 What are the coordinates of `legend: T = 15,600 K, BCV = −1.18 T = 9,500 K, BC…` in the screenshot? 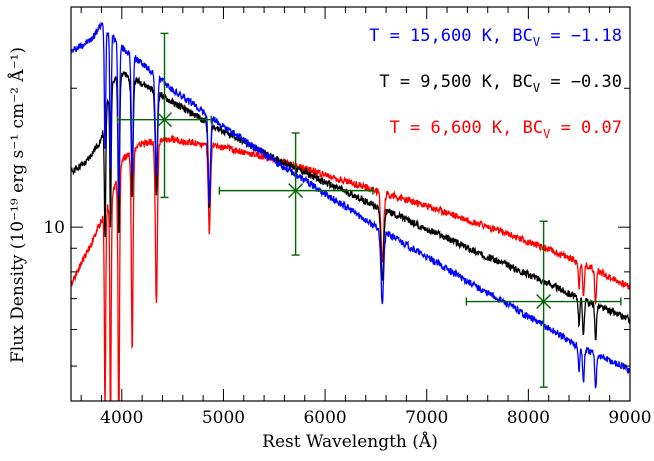 It's located at (495, 83).